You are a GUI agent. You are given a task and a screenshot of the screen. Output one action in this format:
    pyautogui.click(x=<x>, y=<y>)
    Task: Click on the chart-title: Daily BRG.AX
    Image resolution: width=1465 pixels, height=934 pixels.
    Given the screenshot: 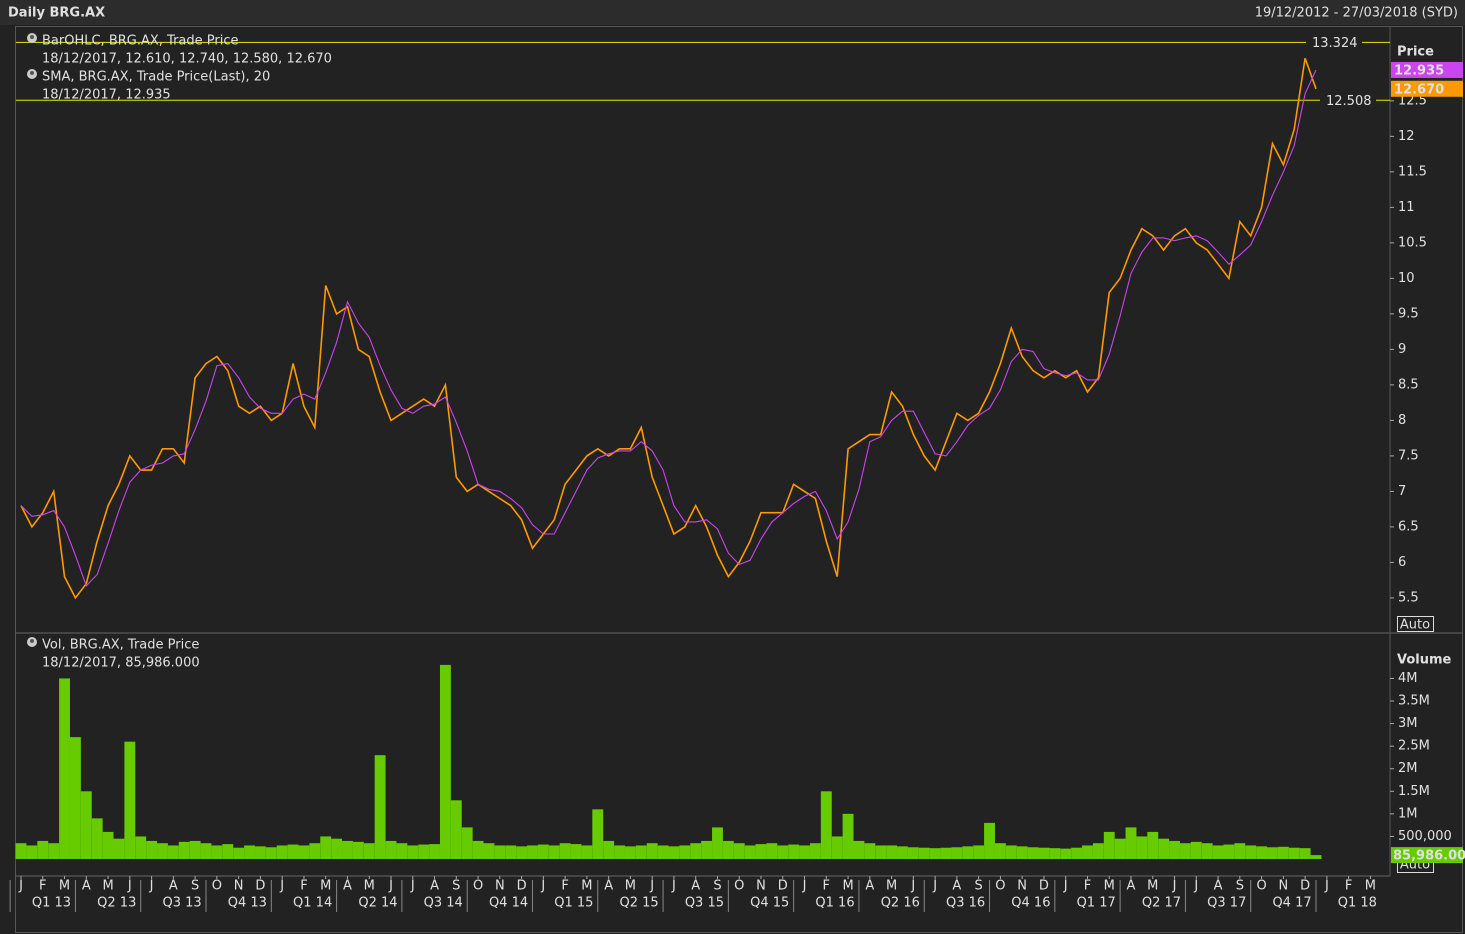 What is the action you would take?
    pyautogui.click(x=56, y=13)
    